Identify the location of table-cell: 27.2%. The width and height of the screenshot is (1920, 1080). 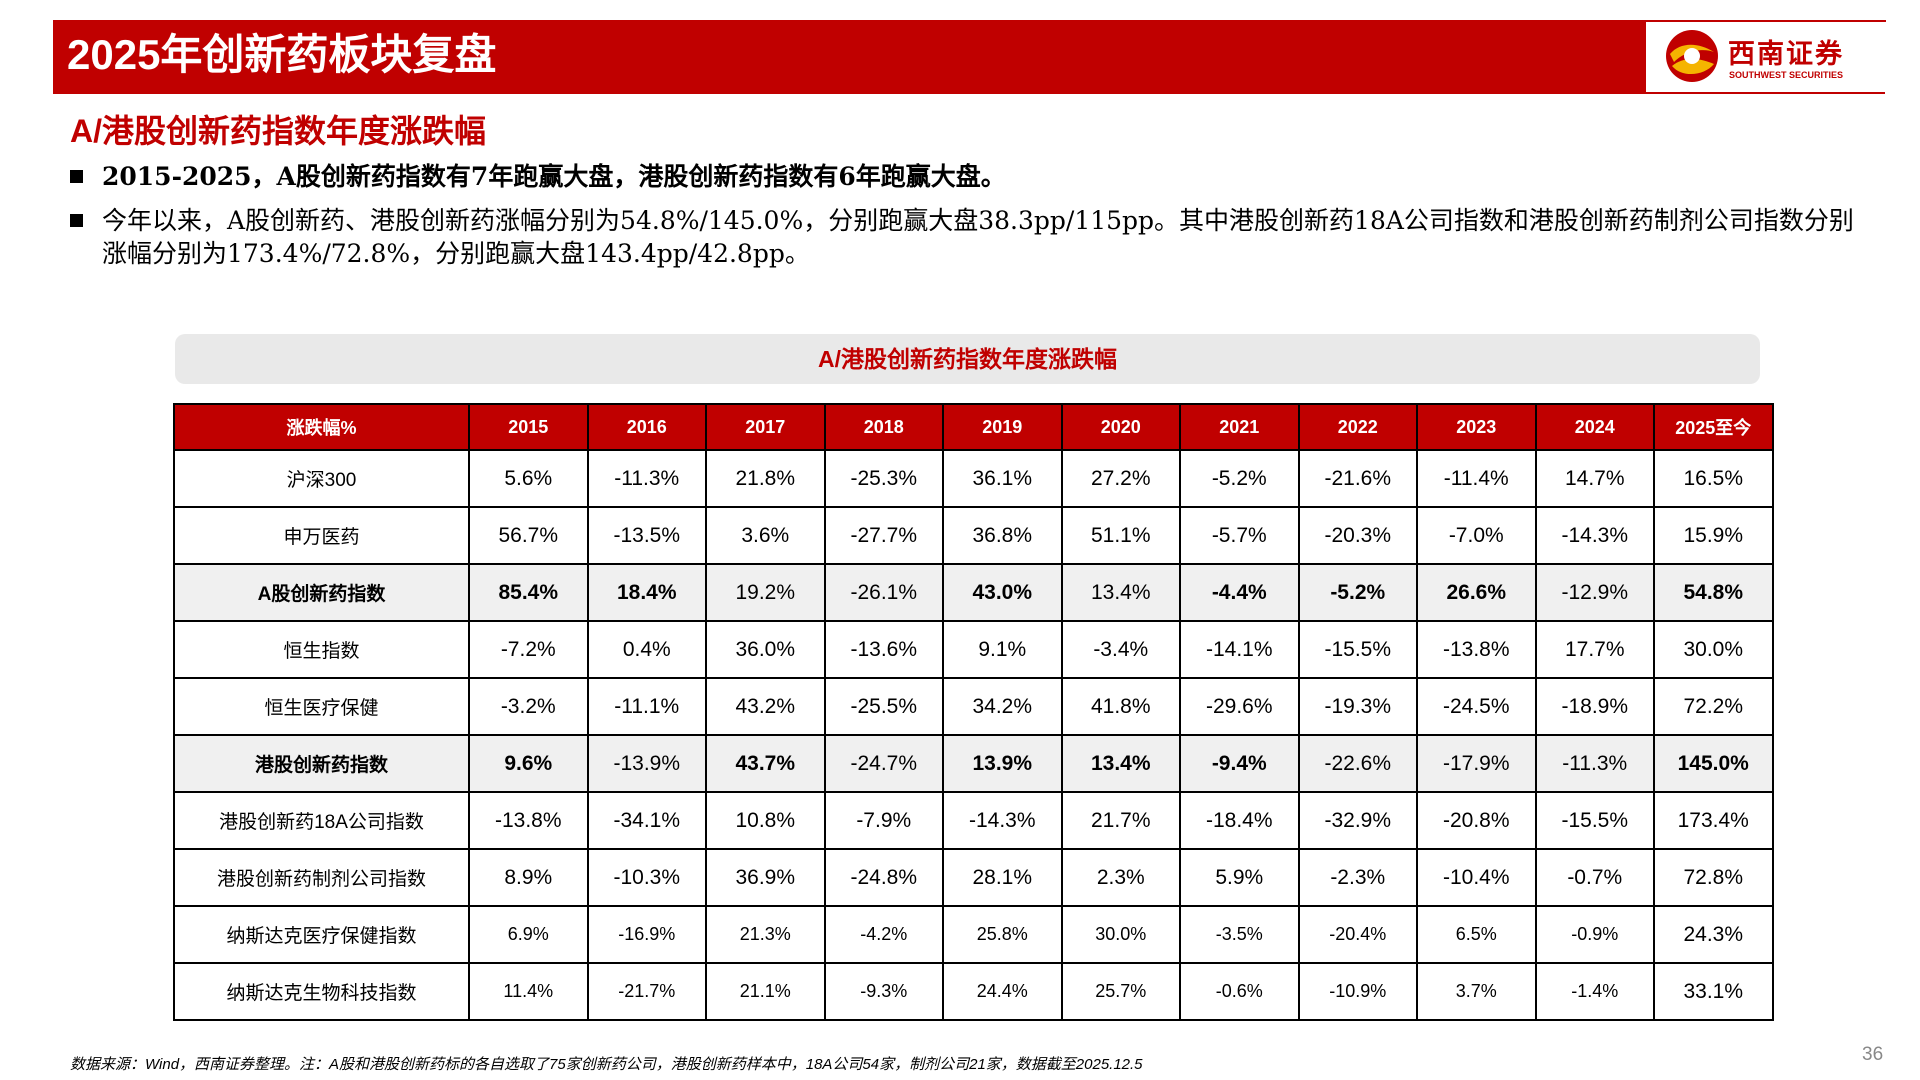
(1120, 478).